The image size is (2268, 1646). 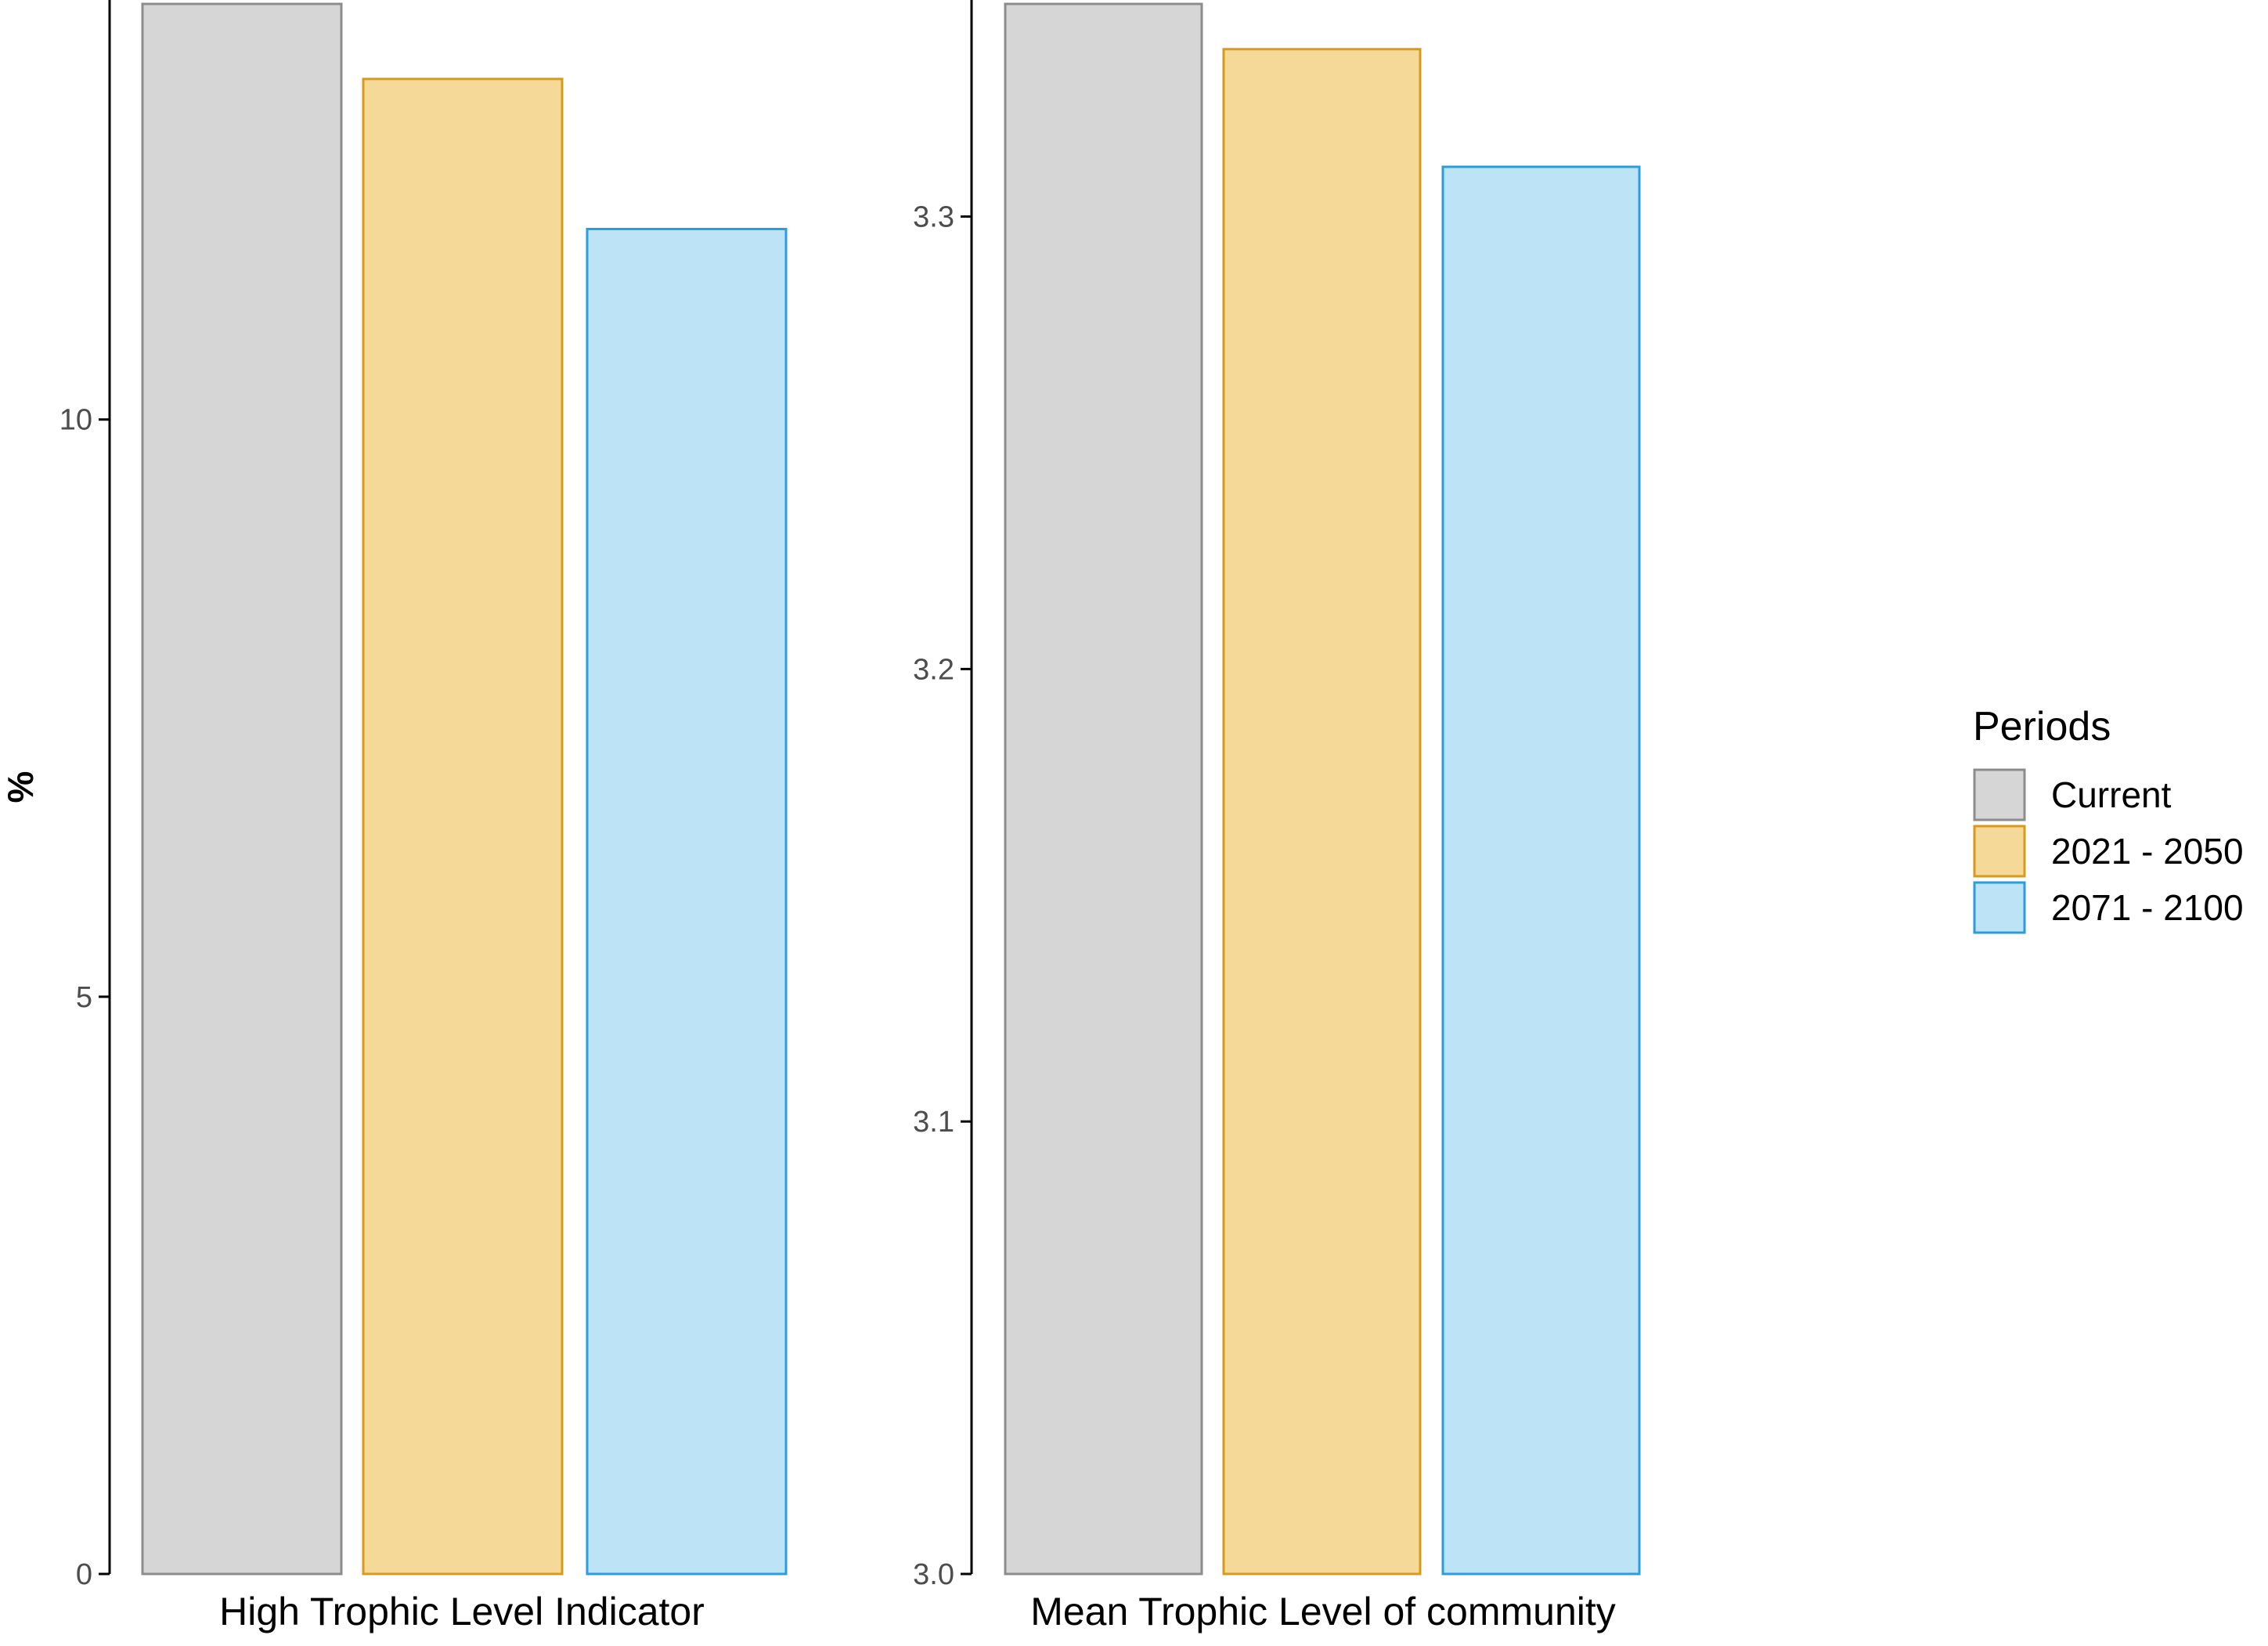 What do you see at coordinates (933, 217) in the screenshot?
I see `y-tick-label: 3.3` at bounding box center [933, 217].